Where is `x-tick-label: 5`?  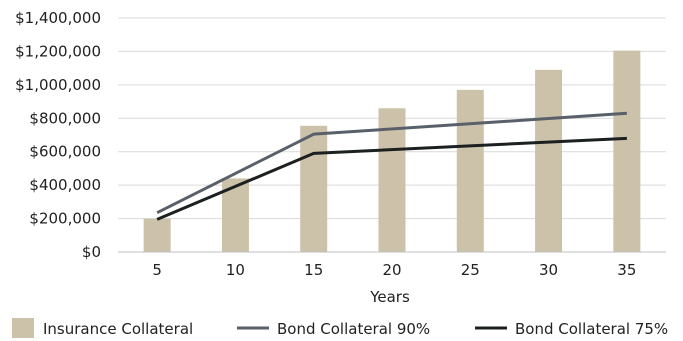 x-tick-label: 5 is located at coordinates (157, 270).